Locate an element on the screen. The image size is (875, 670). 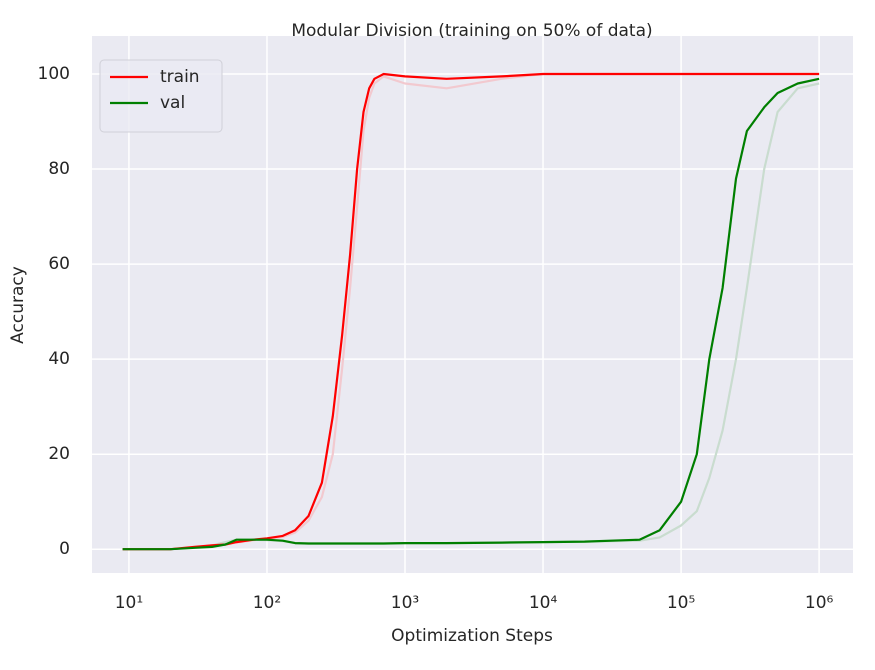
y-tick-label: 80 is located at coordinates (59, 169).